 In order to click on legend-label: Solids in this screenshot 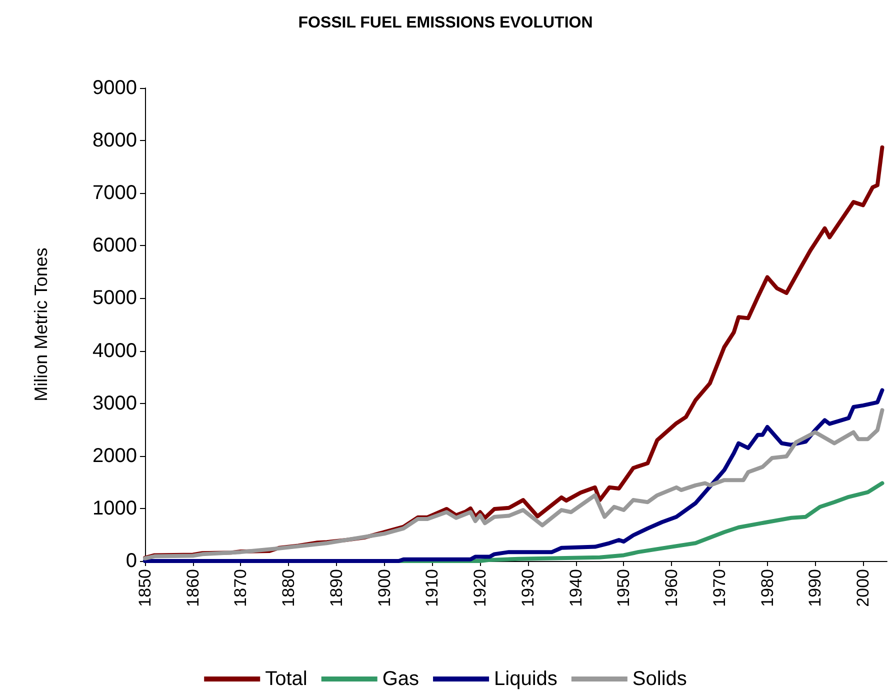, I will do `click(659, 679)`.